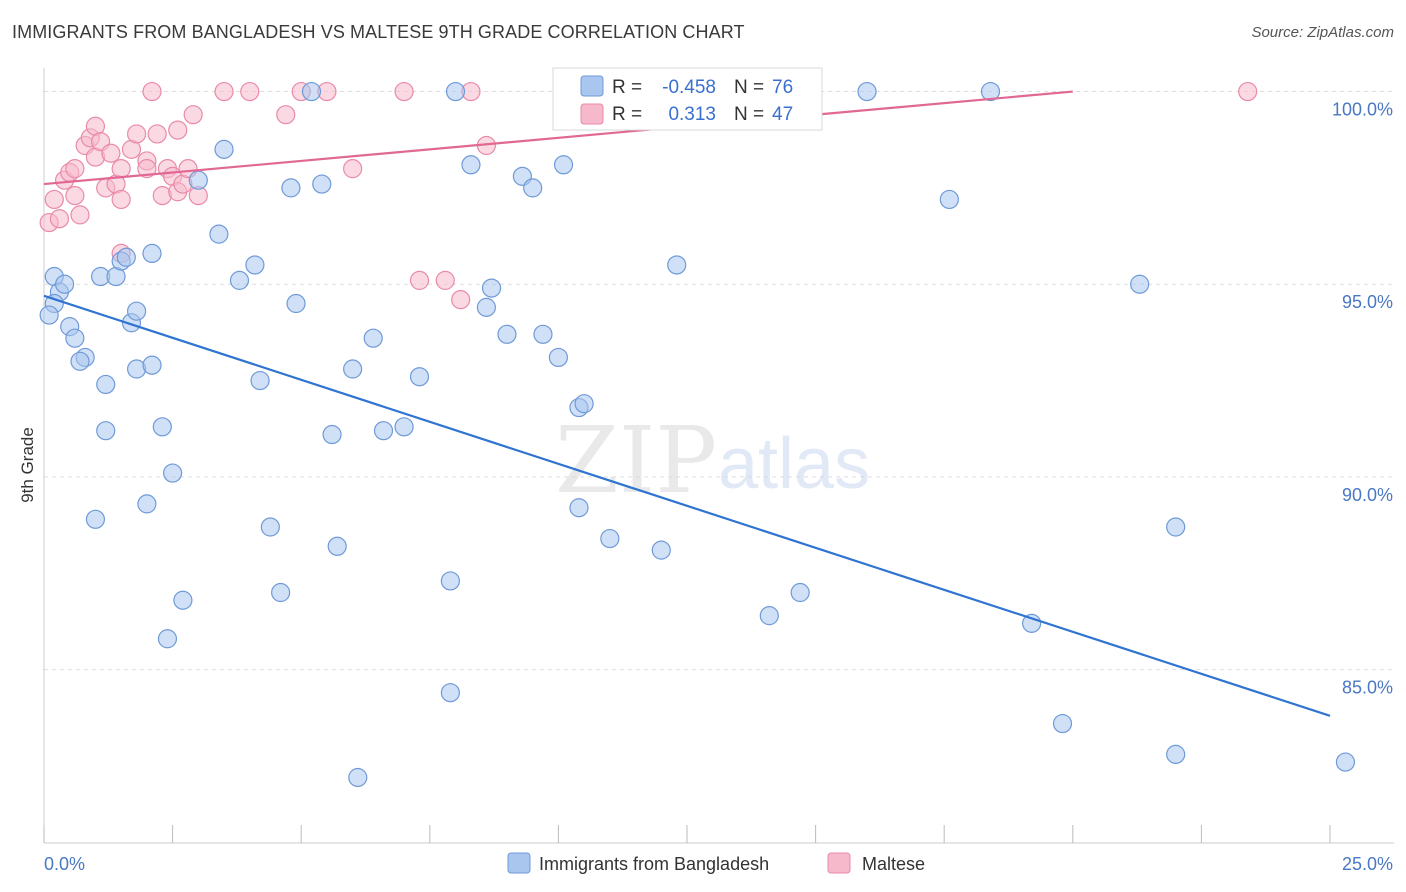 This screenshot has height=892, width=1406. Describe the element at coordinates (27, 465) in the screenshot. I see `y-axis-label: 9th Grade` at that location.